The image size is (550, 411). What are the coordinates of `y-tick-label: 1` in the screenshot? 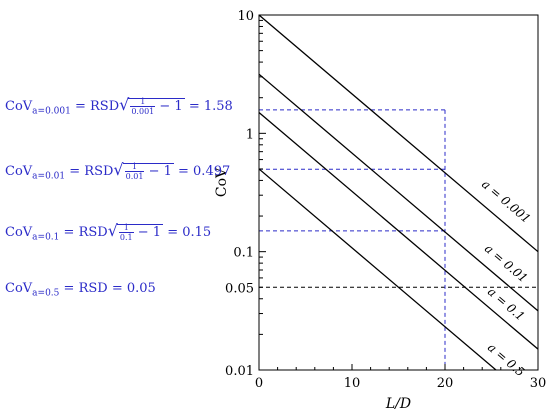 It's located at (250, 134).